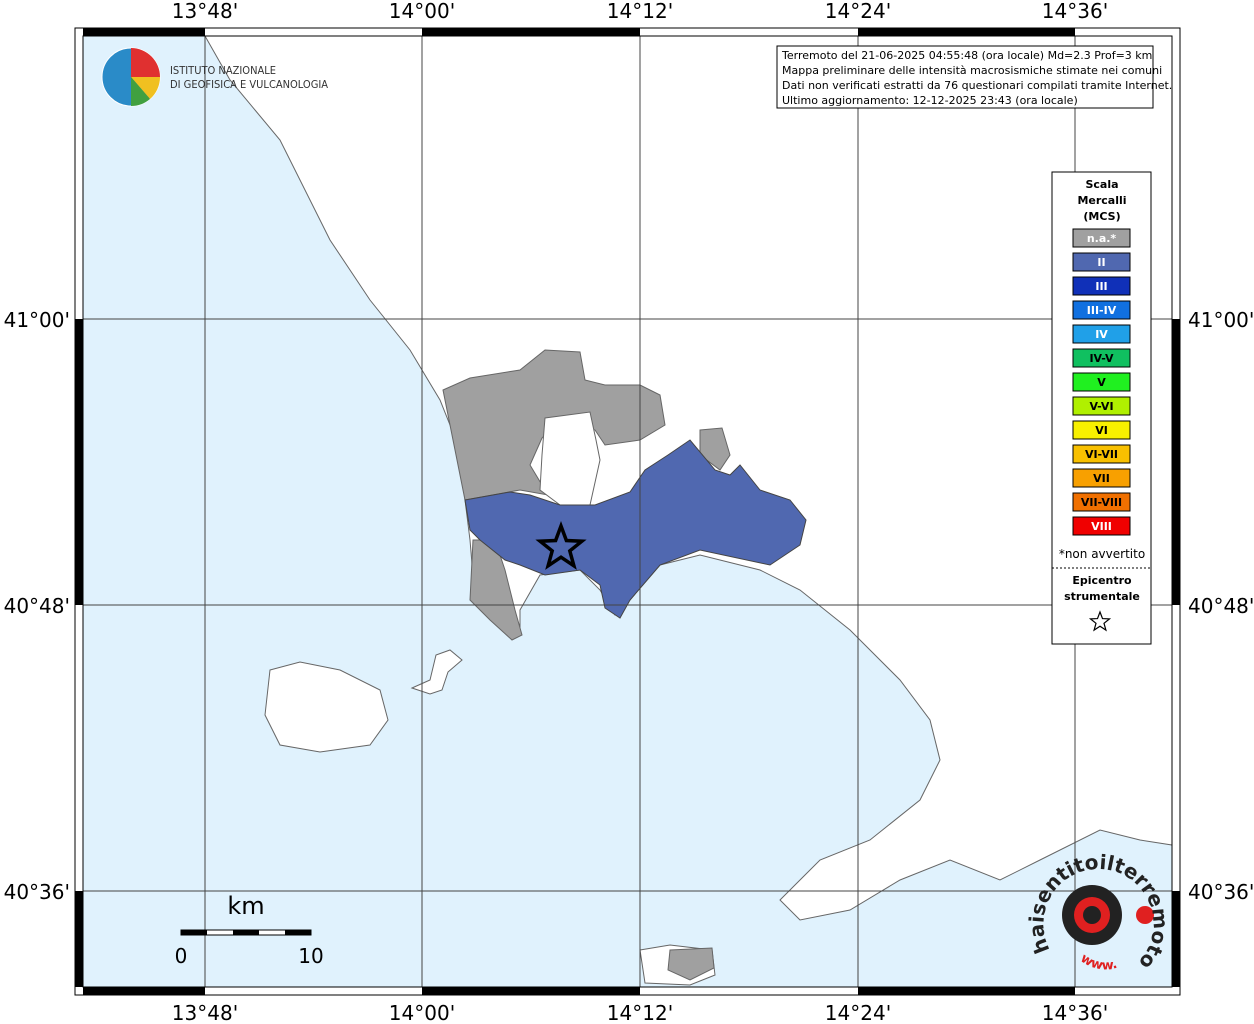 The width and height of the screenshot is (1254, 1024). What do you see at coordinates (1102, 580) in the screenshot?
I see `legend-epicenter: Epicentro` at bounding box center [1102, 580].